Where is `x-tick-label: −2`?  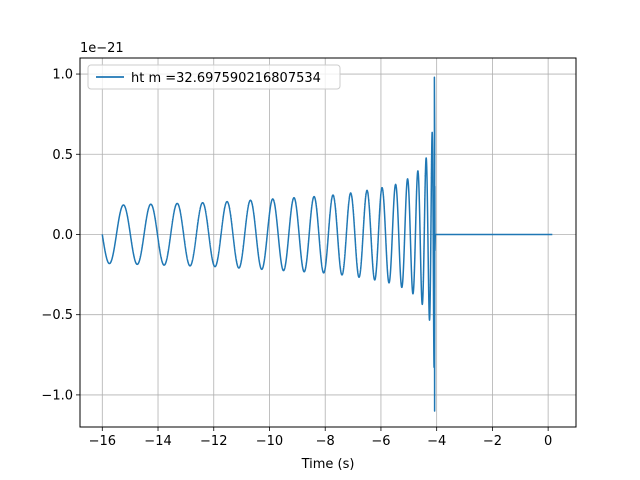
x-tick-label: −2 is located at coordinates (492, 441).